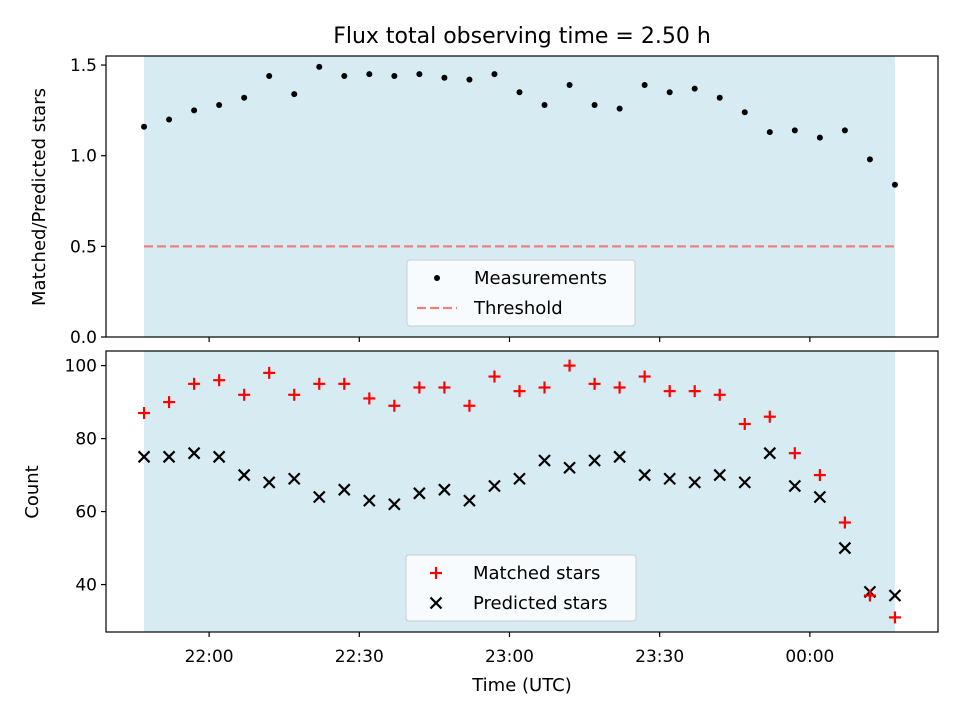 The width and height of the screenshot is (960, 724). What do you see at coordinates (83, 157) in the screenshot?
I see `top-y-tick-label: 1.0` at bounding box center [83, 157].